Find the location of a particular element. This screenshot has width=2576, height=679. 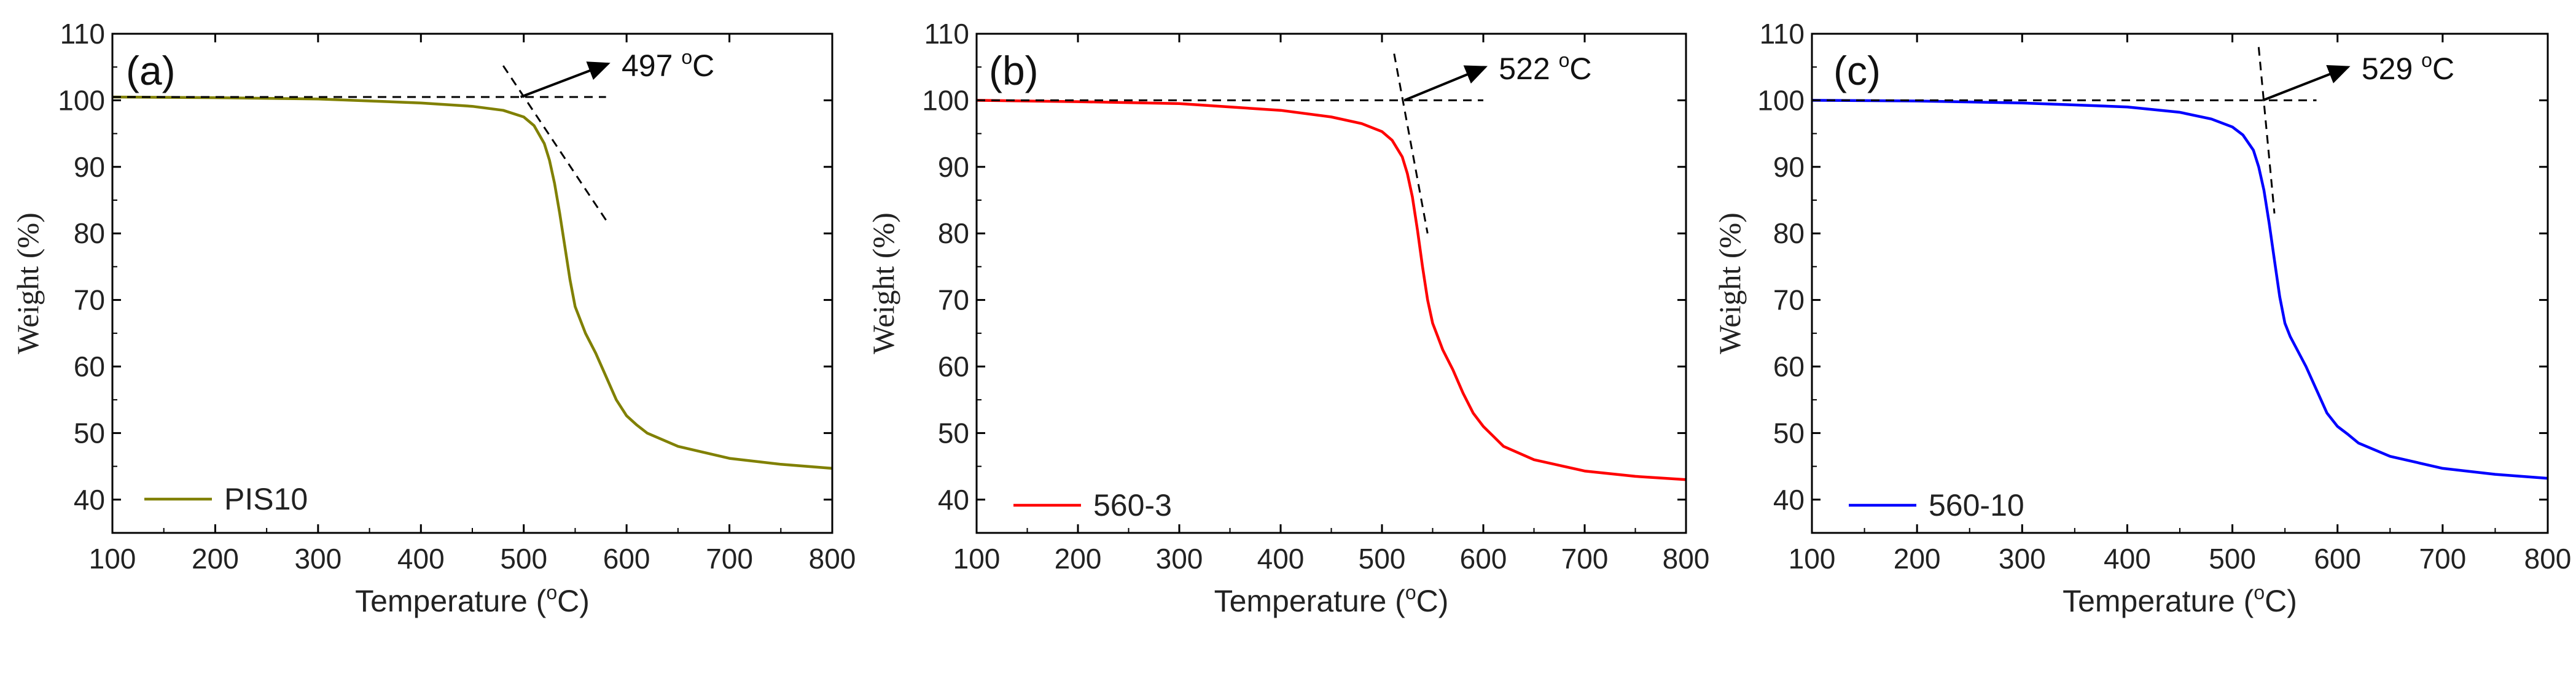

onset-temperature-label: 497 oC is located at coordinates (668, 64).